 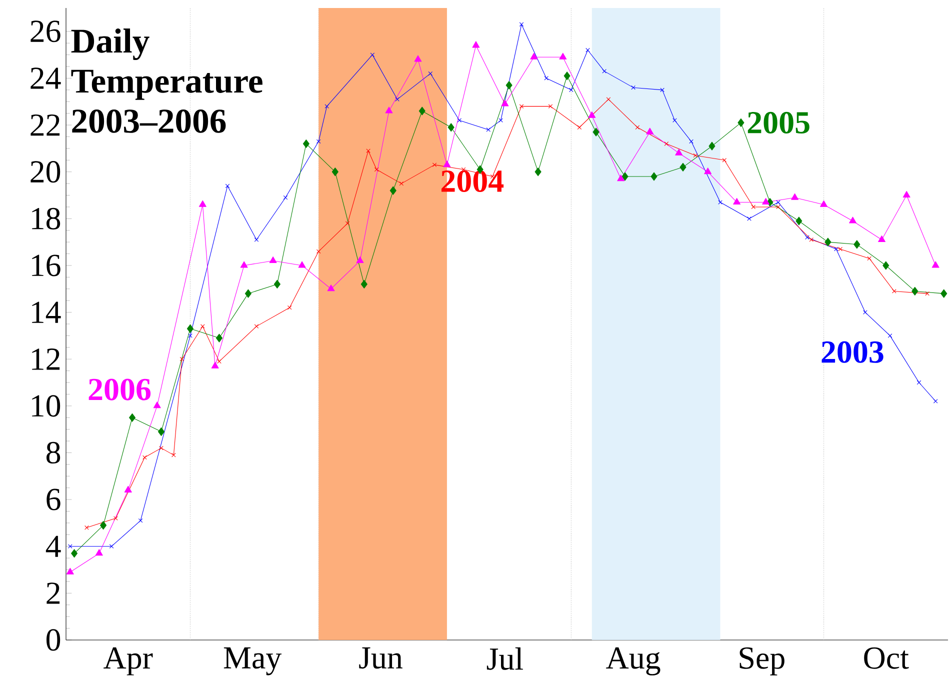 What do you see at coordinates (886, 658) in the screenshot?
I see `x-tick-label: Oct` at bounding box center [886, 658].